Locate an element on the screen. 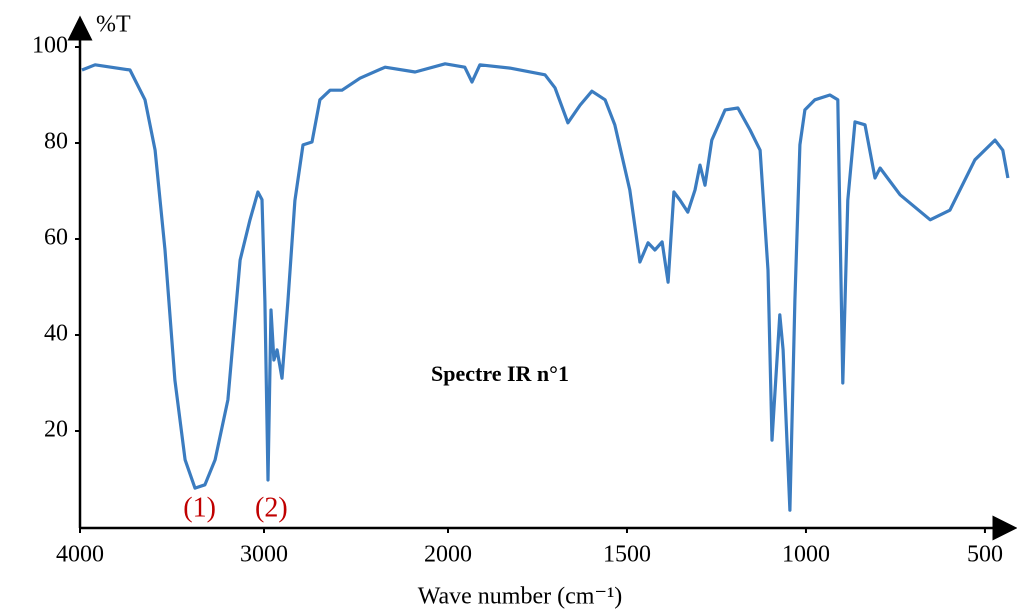 The height and width of the screenshot is (614, 1017). x-axis-label: Wave number (cm⁻¹) is located at coordinates (520, 597).